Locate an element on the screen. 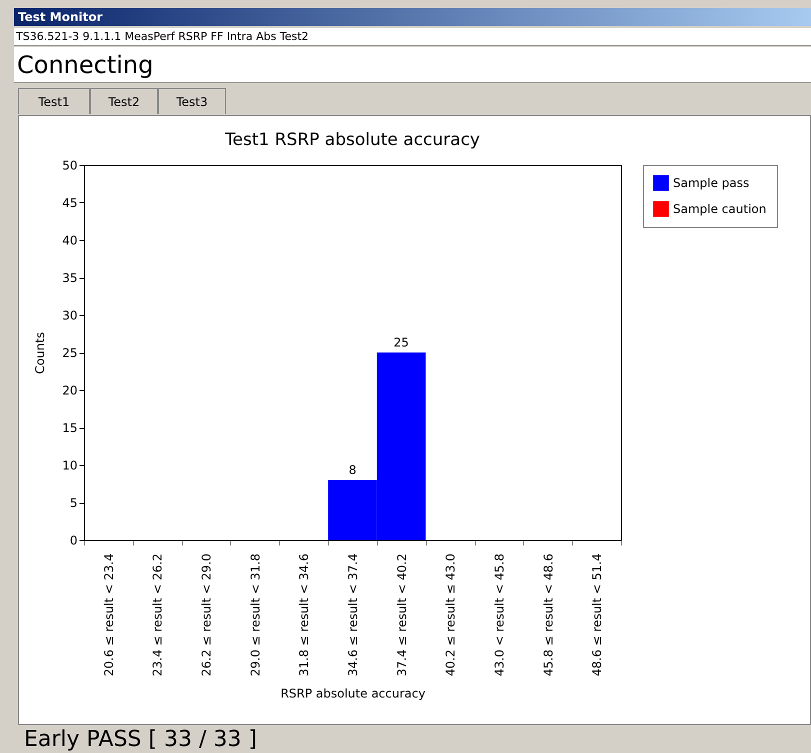 The height and width of the screenshot is (753, 811). x-tick-label: 37.4 ≤ result < 40.2 is located at coordinates (401, 615).